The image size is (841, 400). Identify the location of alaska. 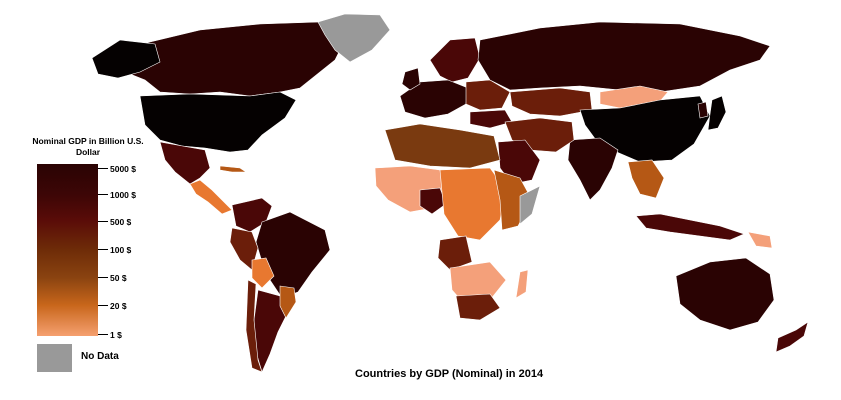
(126, 59).